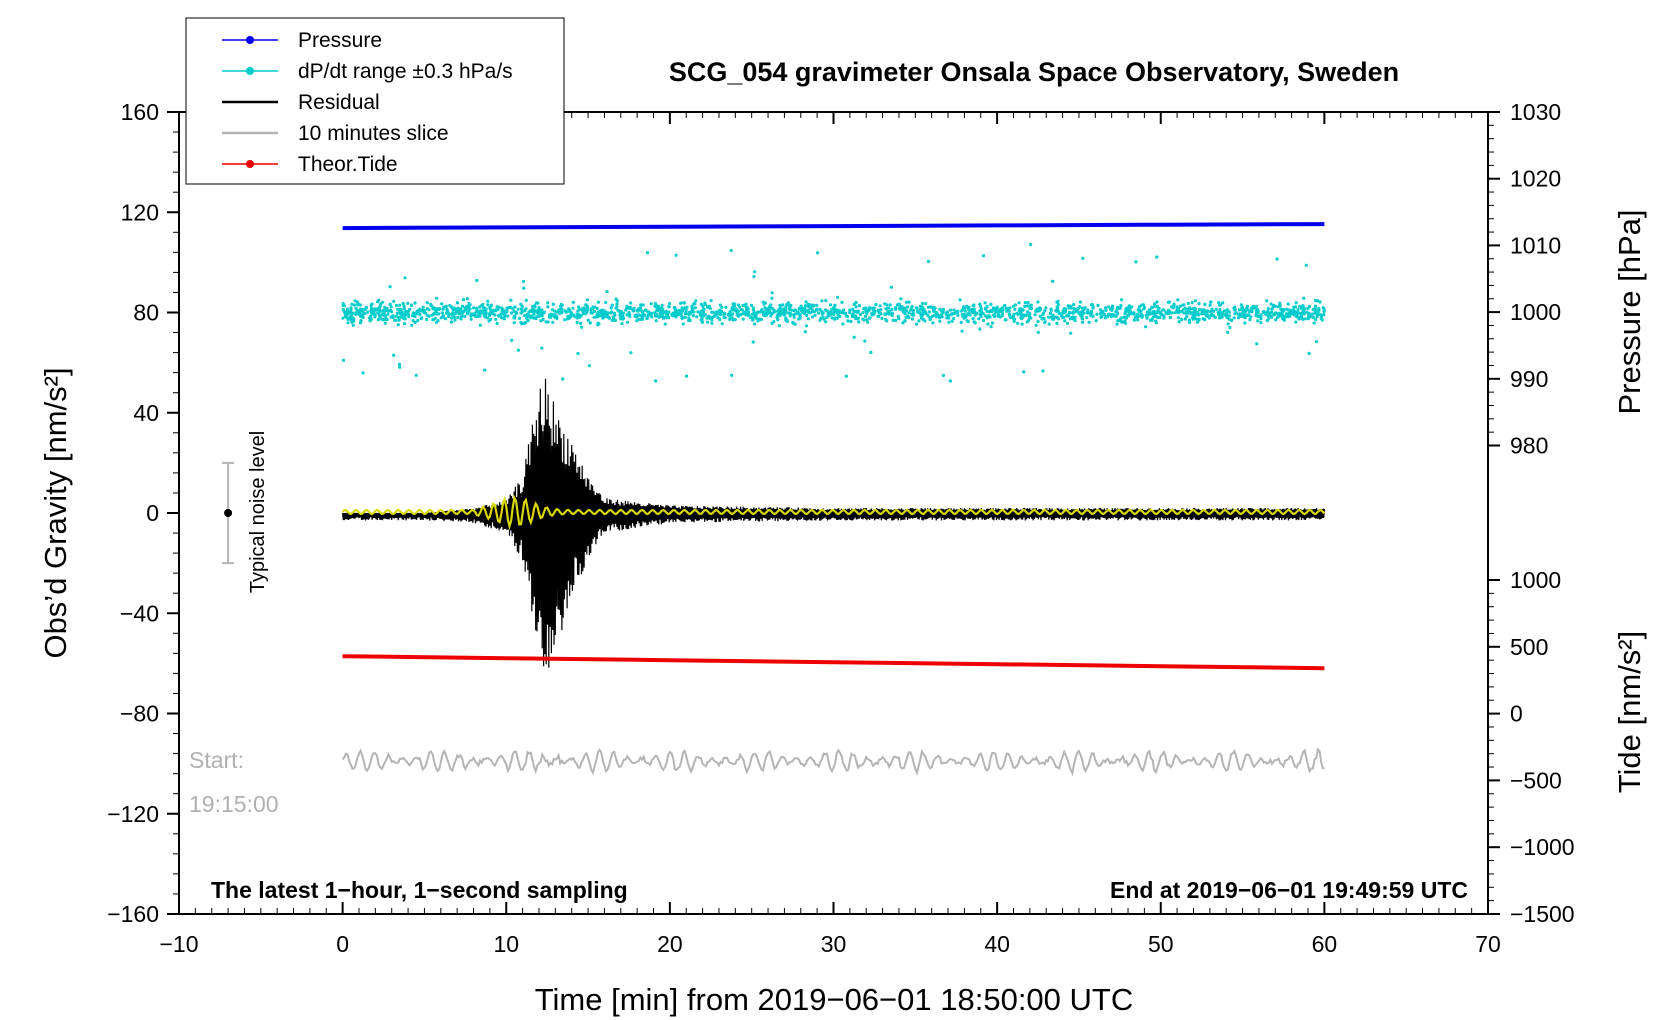 This screenshot has height=1020, width=1676. I want to click on x-tick-label: 10, so click(506, 944).